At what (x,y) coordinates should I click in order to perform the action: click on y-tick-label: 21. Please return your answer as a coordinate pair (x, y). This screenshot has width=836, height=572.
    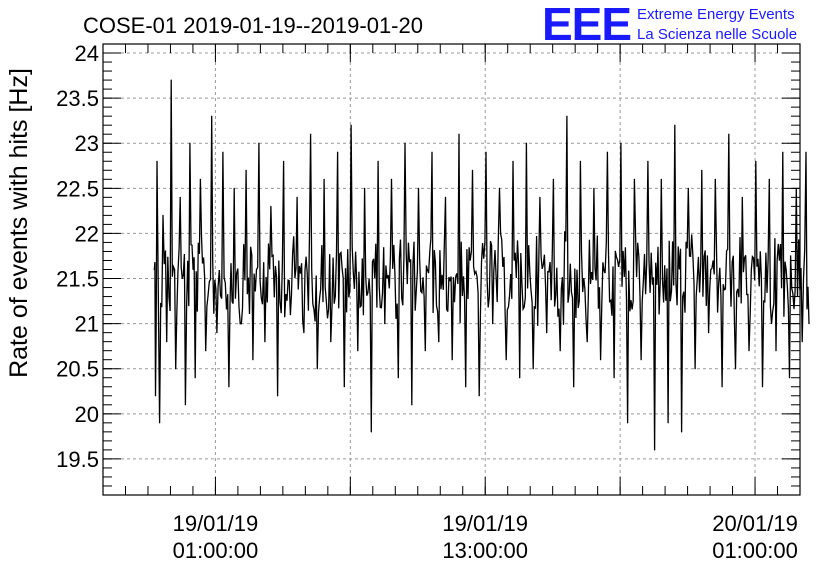
    Looking at the image, I should click on (87, 324).